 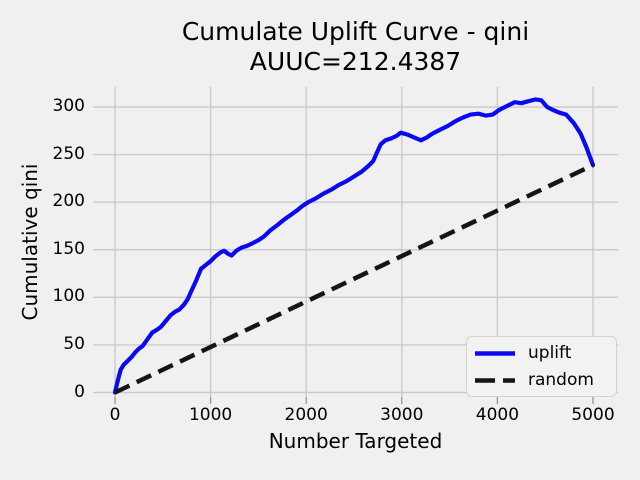 I want to click on chart-title-line1: Cumulate Uplift Curve - qini, so click(x=355, y=31).